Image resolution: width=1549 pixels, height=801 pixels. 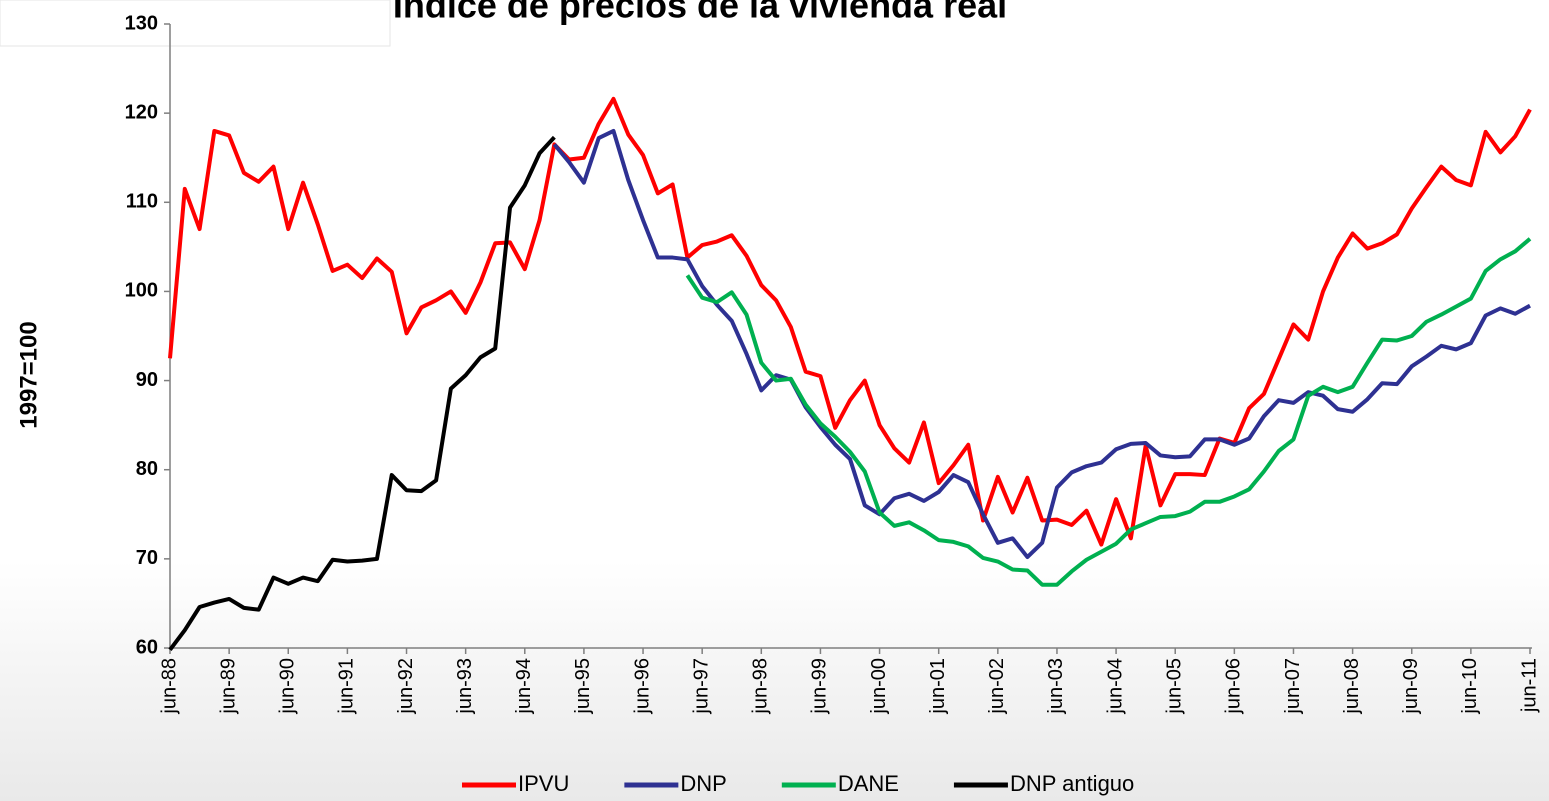 I want to click on legend: IPVU DNP DANE DNP antiguo, so click(x=798, y=783).